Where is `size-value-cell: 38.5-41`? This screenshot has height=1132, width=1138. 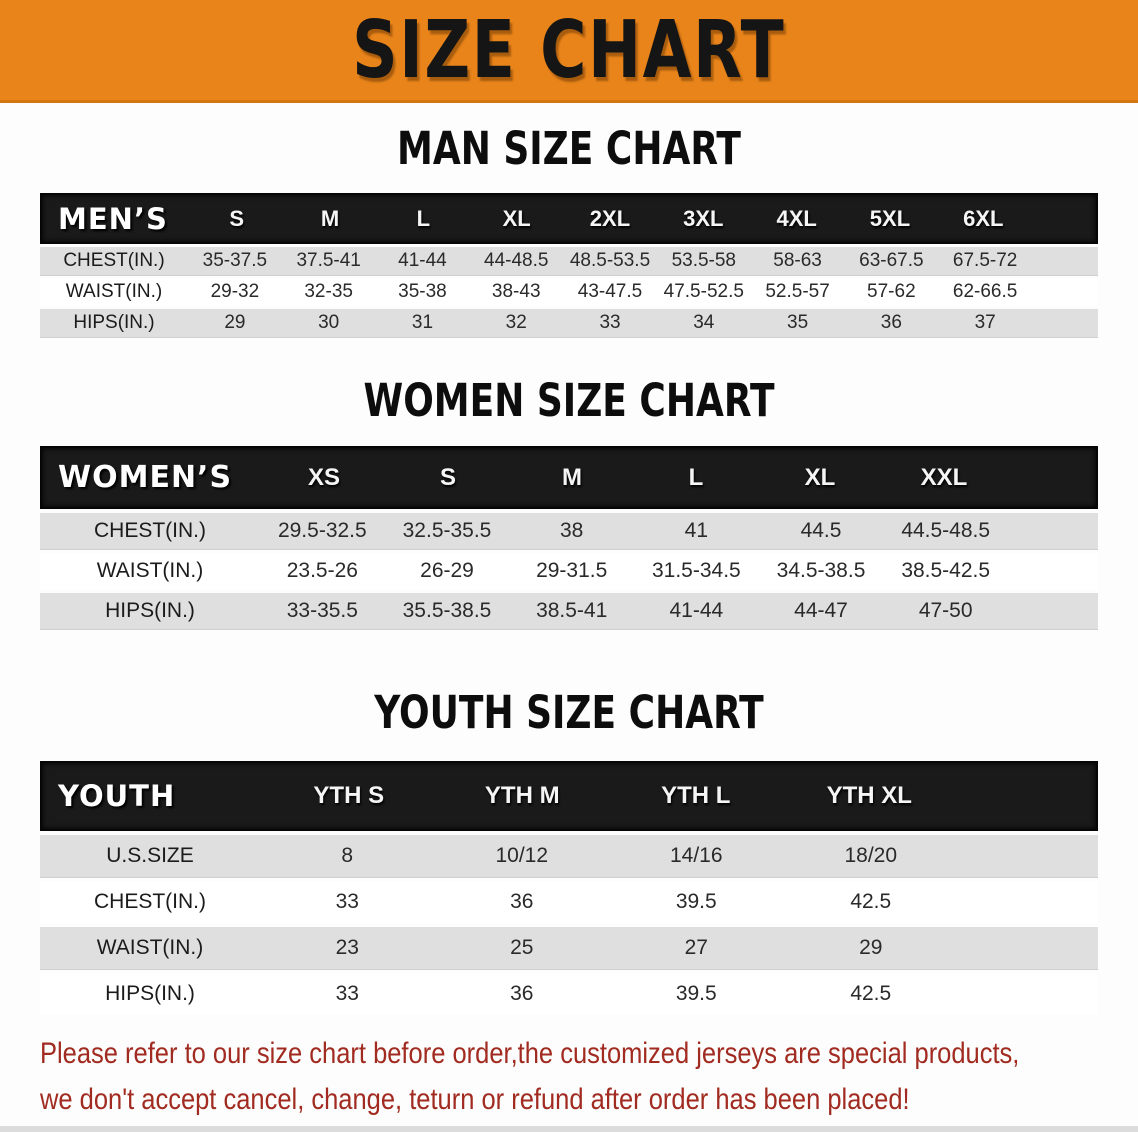
size-value-cell: 38.5-41 is located at coordinates (572, 610).